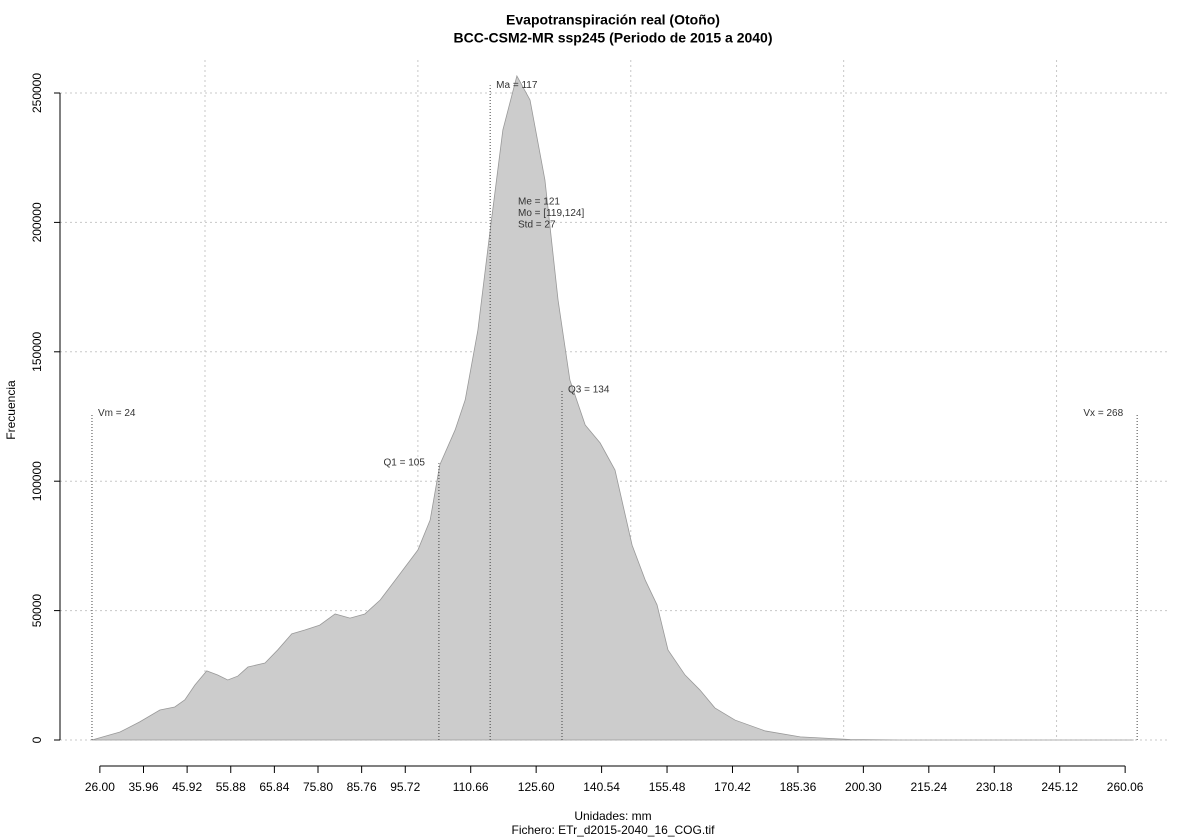  What do you see at coordinates (601, 787) in the screenshot?
I see `x-tick-label: 140.54` at bounding box center [601, 787].